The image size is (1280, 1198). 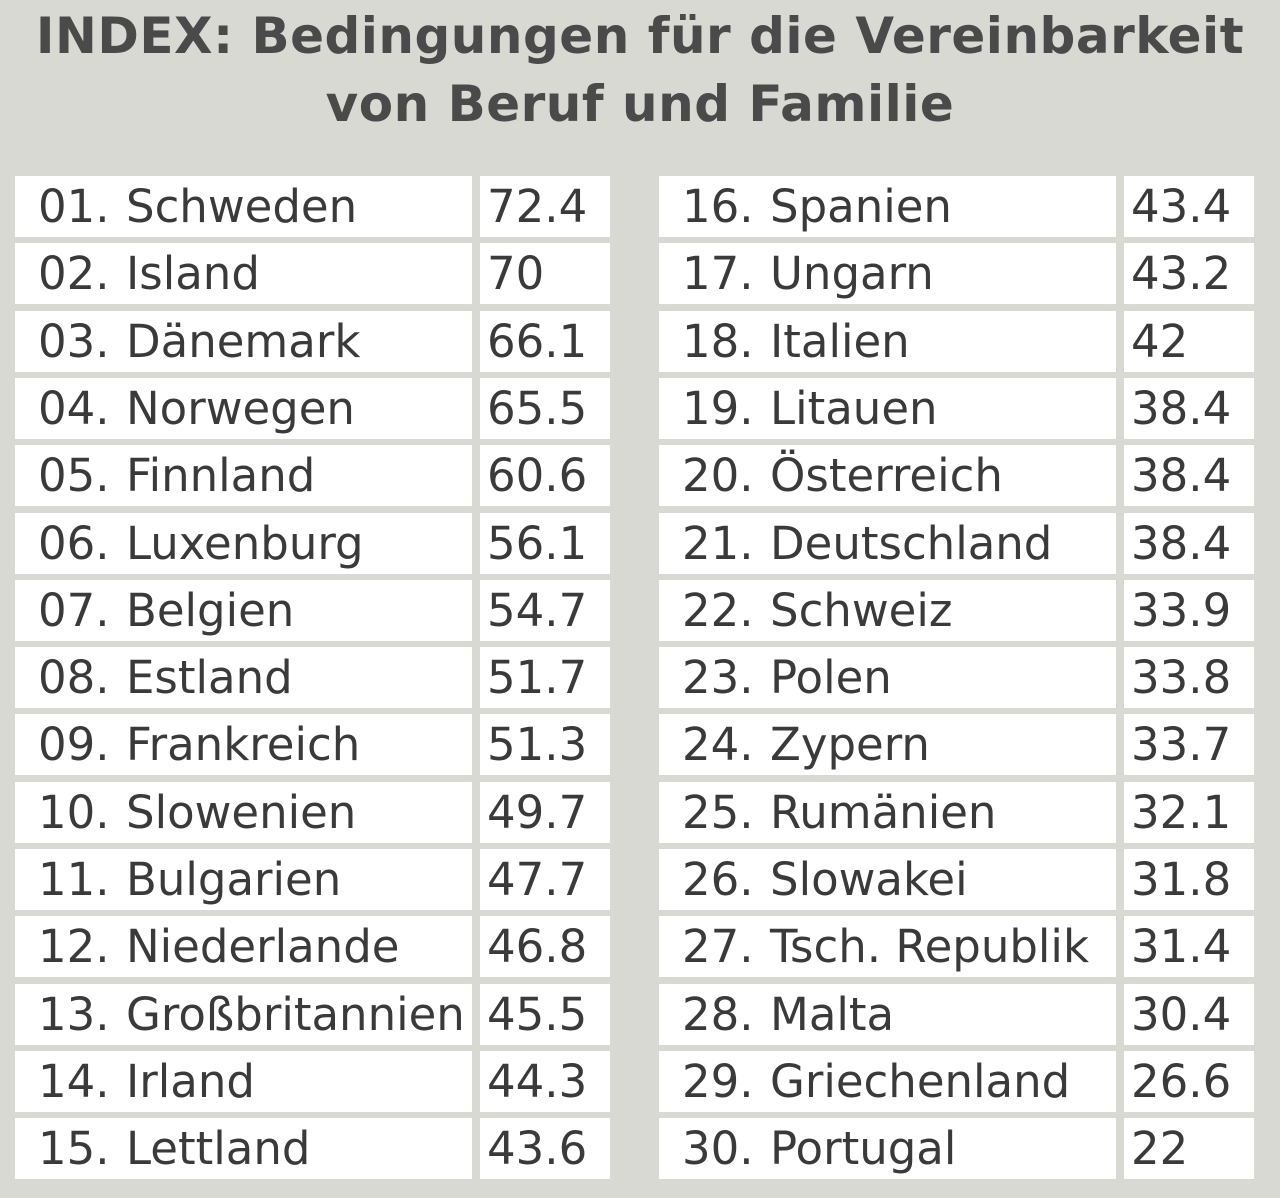 I want to click on table-row: 25. Rumänien 32.1, so click(x=956, y=812).